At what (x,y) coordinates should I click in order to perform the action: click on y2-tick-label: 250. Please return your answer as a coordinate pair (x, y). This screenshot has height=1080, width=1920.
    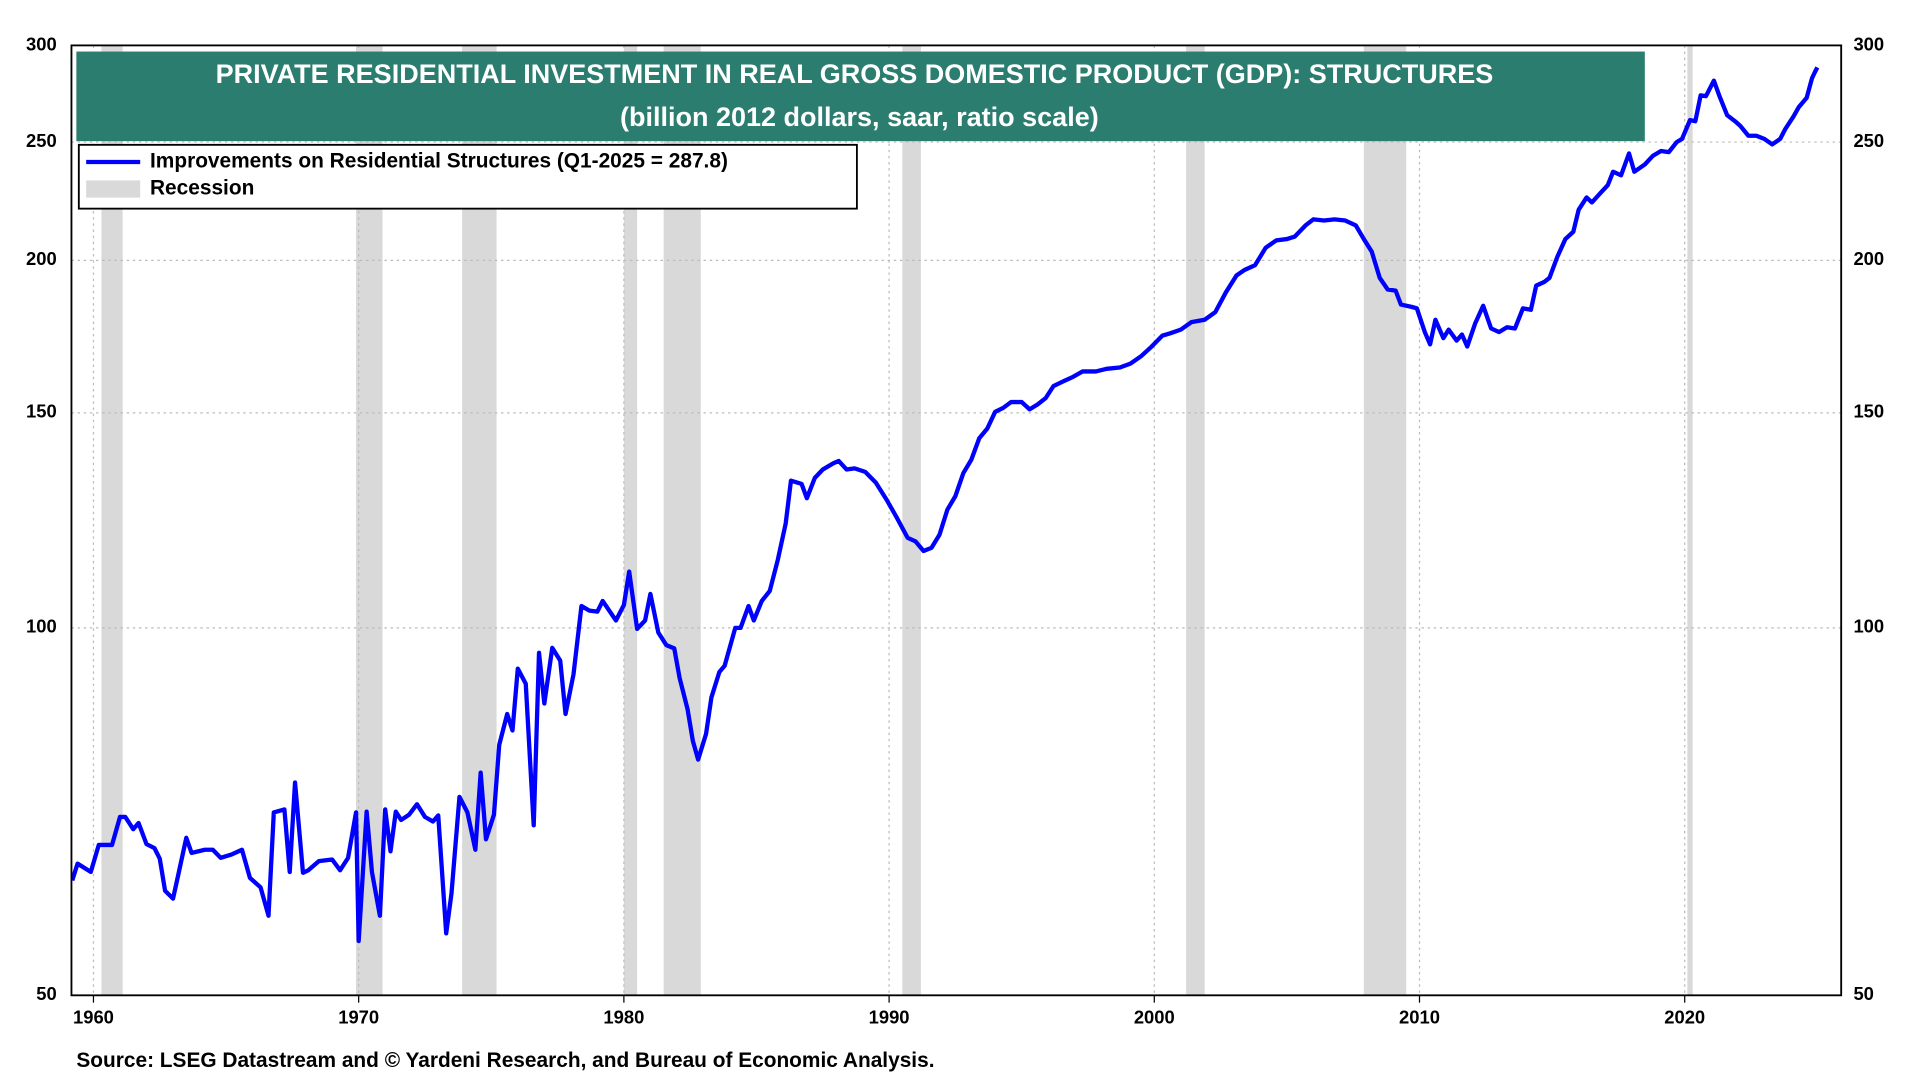
    Looking at the image, I should click on (1868, 140).